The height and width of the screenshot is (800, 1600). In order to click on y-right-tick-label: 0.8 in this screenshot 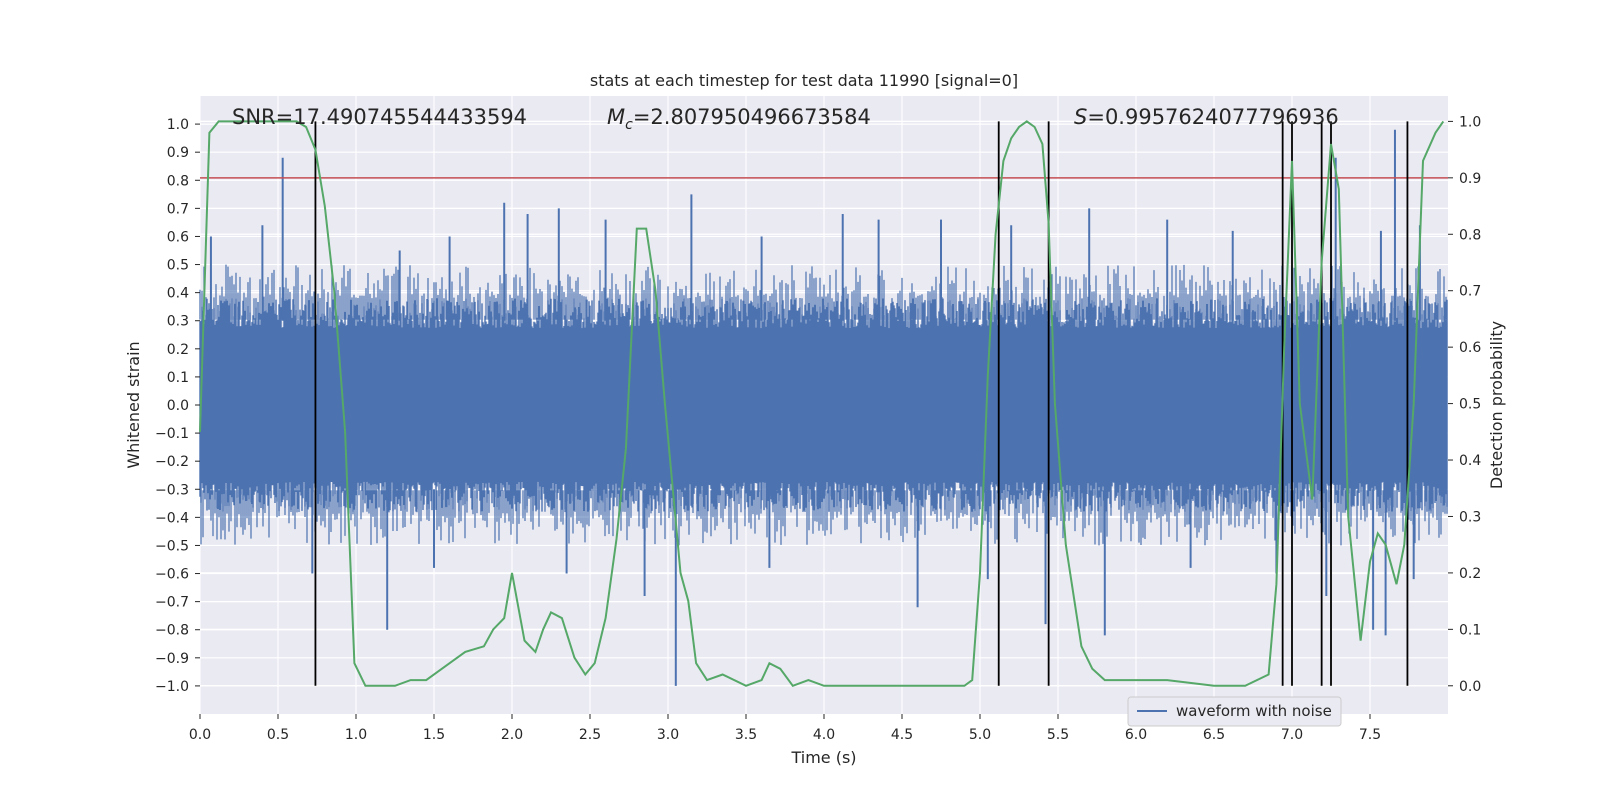, I will do `click(1470, 235)`.